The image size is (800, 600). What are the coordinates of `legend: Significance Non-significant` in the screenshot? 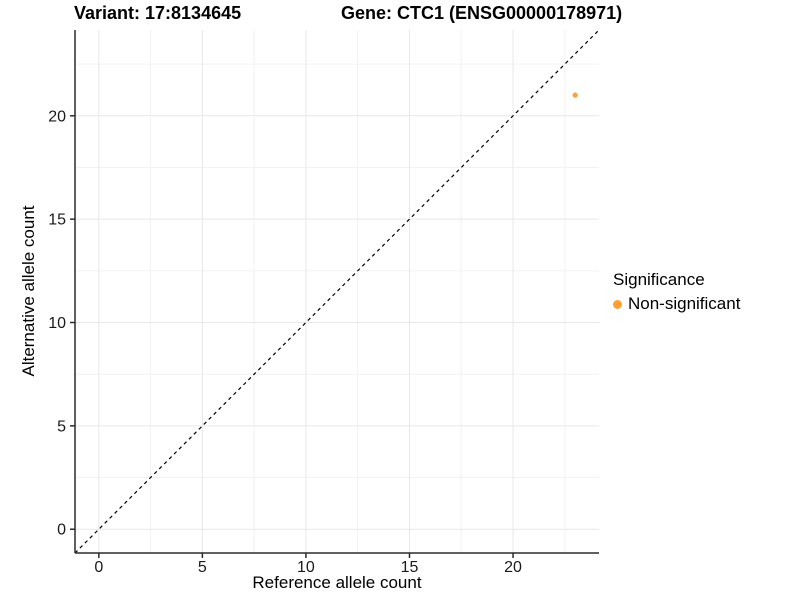 It's located at (676, 292).